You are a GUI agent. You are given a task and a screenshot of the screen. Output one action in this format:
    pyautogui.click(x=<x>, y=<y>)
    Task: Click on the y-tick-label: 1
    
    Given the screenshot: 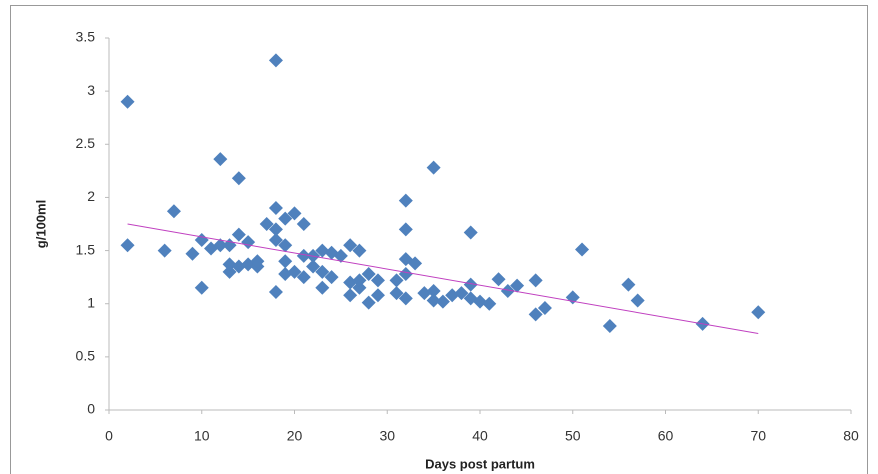 What is the action you would take?
    pyautogui.click(x=91, y=302)
    